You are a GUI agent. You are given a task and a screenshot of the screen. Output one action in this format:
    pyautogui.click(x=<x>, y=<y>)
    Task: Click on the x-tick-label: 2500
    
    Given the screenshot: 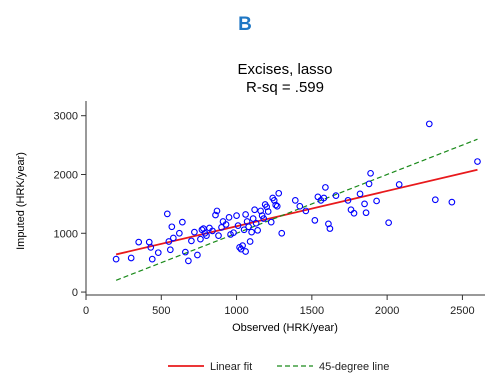 What is the action you would take?
    pyautogui.click(x=462, y=311)
    